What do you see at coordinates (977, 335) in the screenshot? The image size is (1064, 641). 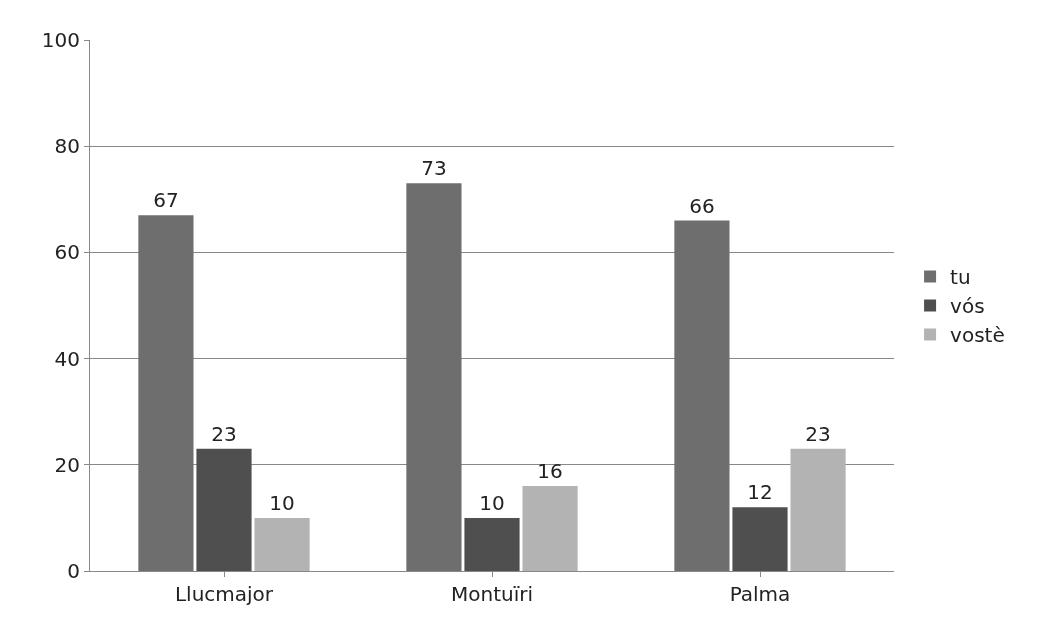 I see `legend-label: vostè` at bounding box center [977, 335].